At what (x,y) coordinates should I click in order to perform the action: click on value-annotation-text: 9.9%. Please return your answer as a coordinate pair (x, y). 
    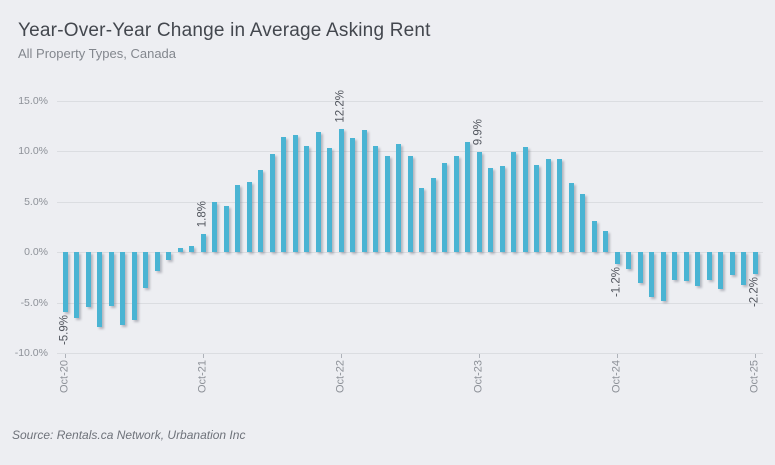
    Looking at the image, I should click on (478, 132).